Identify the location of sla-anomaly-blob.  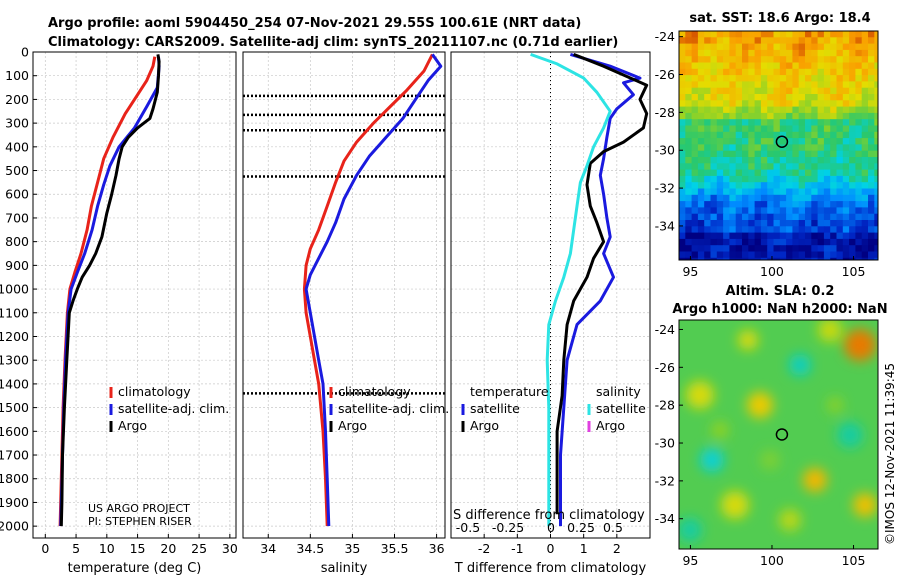
(690, 530).